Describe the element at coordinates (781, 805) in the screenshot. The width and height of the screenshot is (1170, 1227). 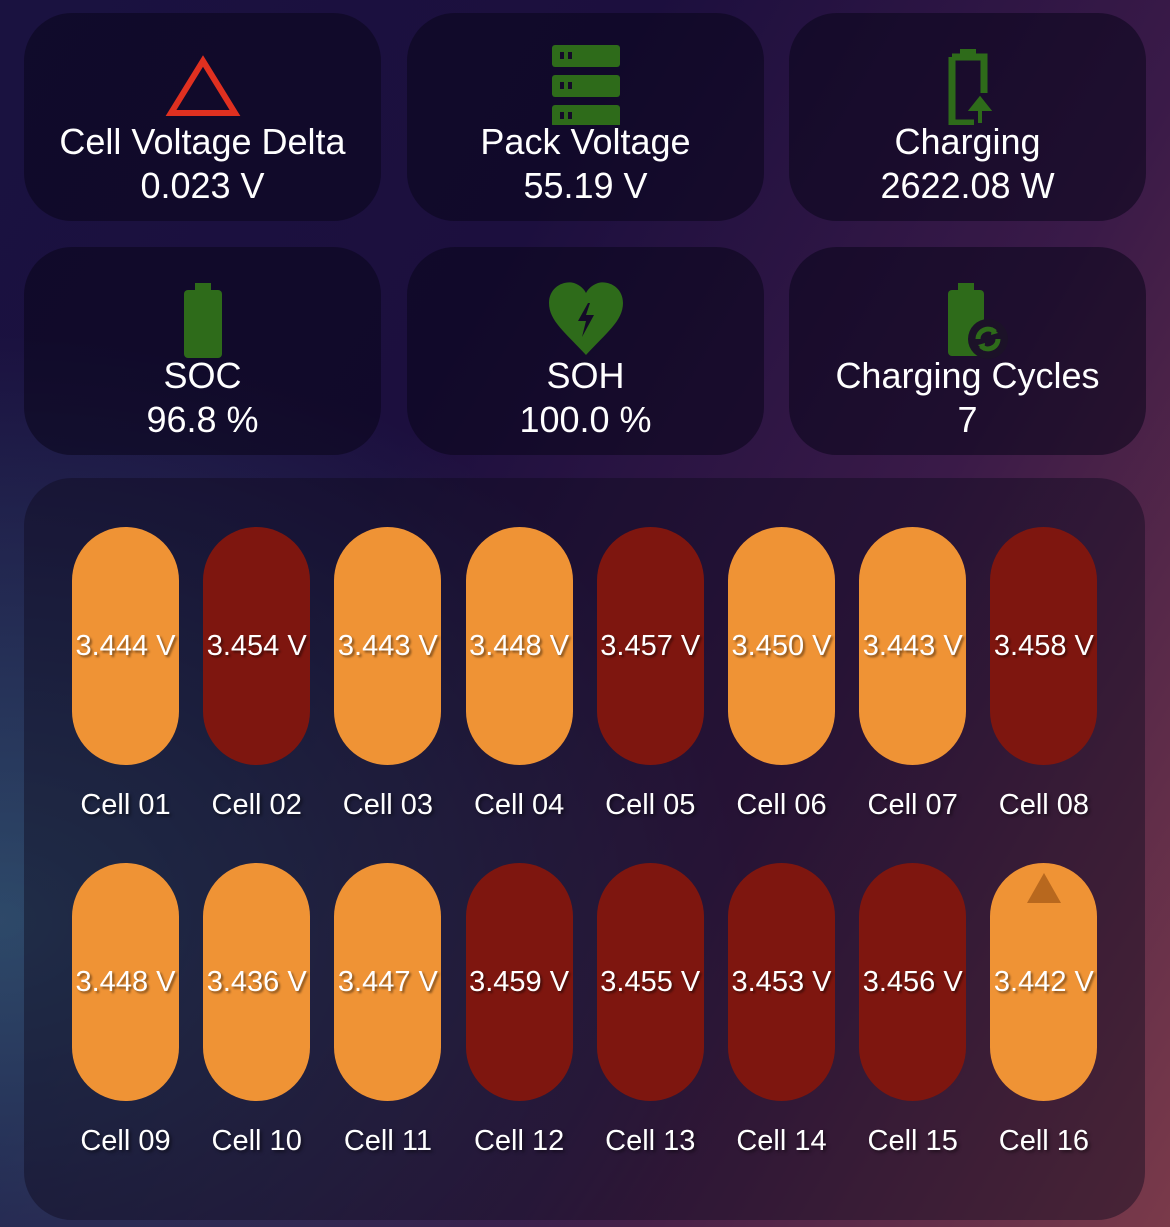
I see `cell-label: Cell 06` at that location.